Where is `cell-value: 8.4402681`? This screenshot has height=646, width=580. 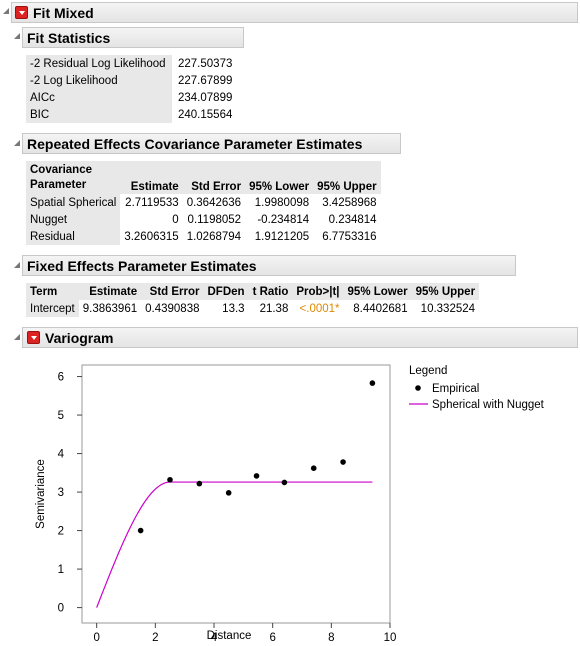
cell-value: 8.4402681 is located at coordinates (380, 308).